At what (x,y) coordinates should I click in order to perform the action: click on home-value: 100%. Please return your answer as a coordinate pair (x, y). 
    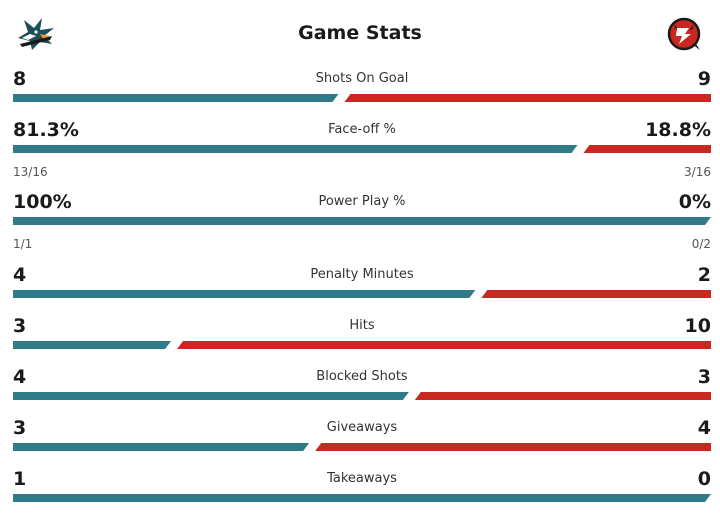
    Looking at the image, I should click on (42, 202).